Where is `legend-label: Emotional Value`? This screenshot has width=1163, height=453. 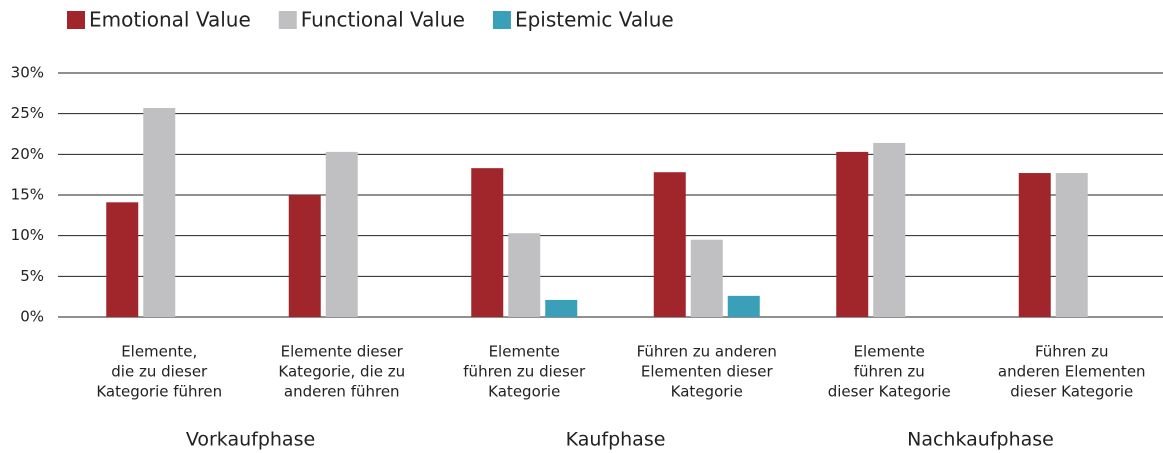
legend-label: Emotional Value is located at coordinates (170, 20).